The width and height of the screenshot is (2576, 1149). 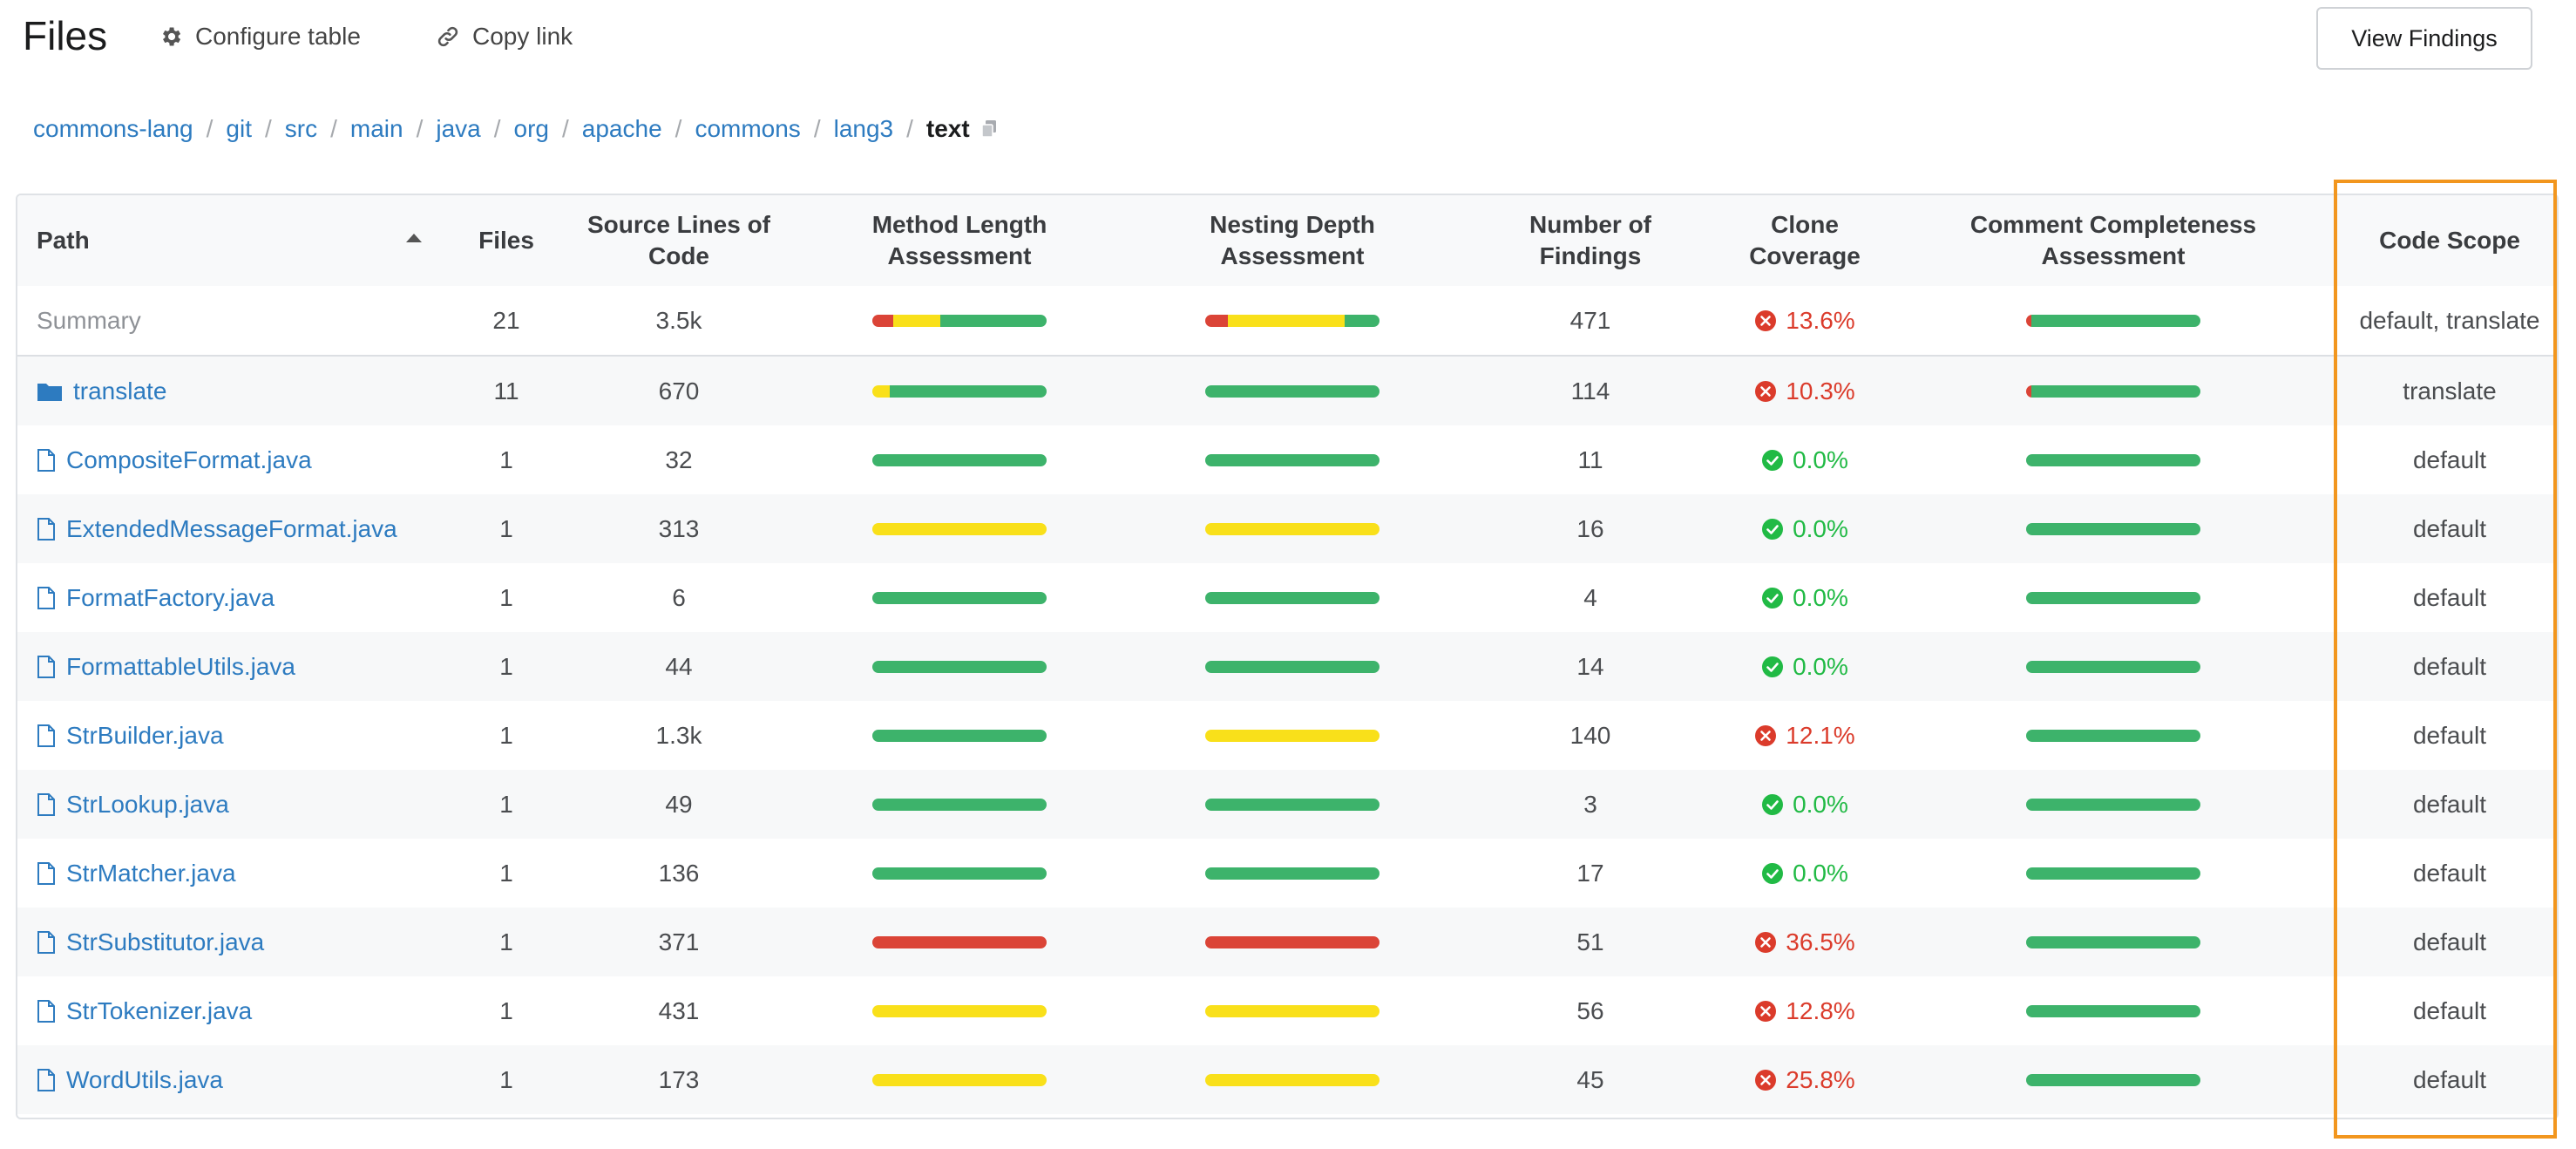 I want to click on breadcrumb-item: commons, so click(x=748, y=128).